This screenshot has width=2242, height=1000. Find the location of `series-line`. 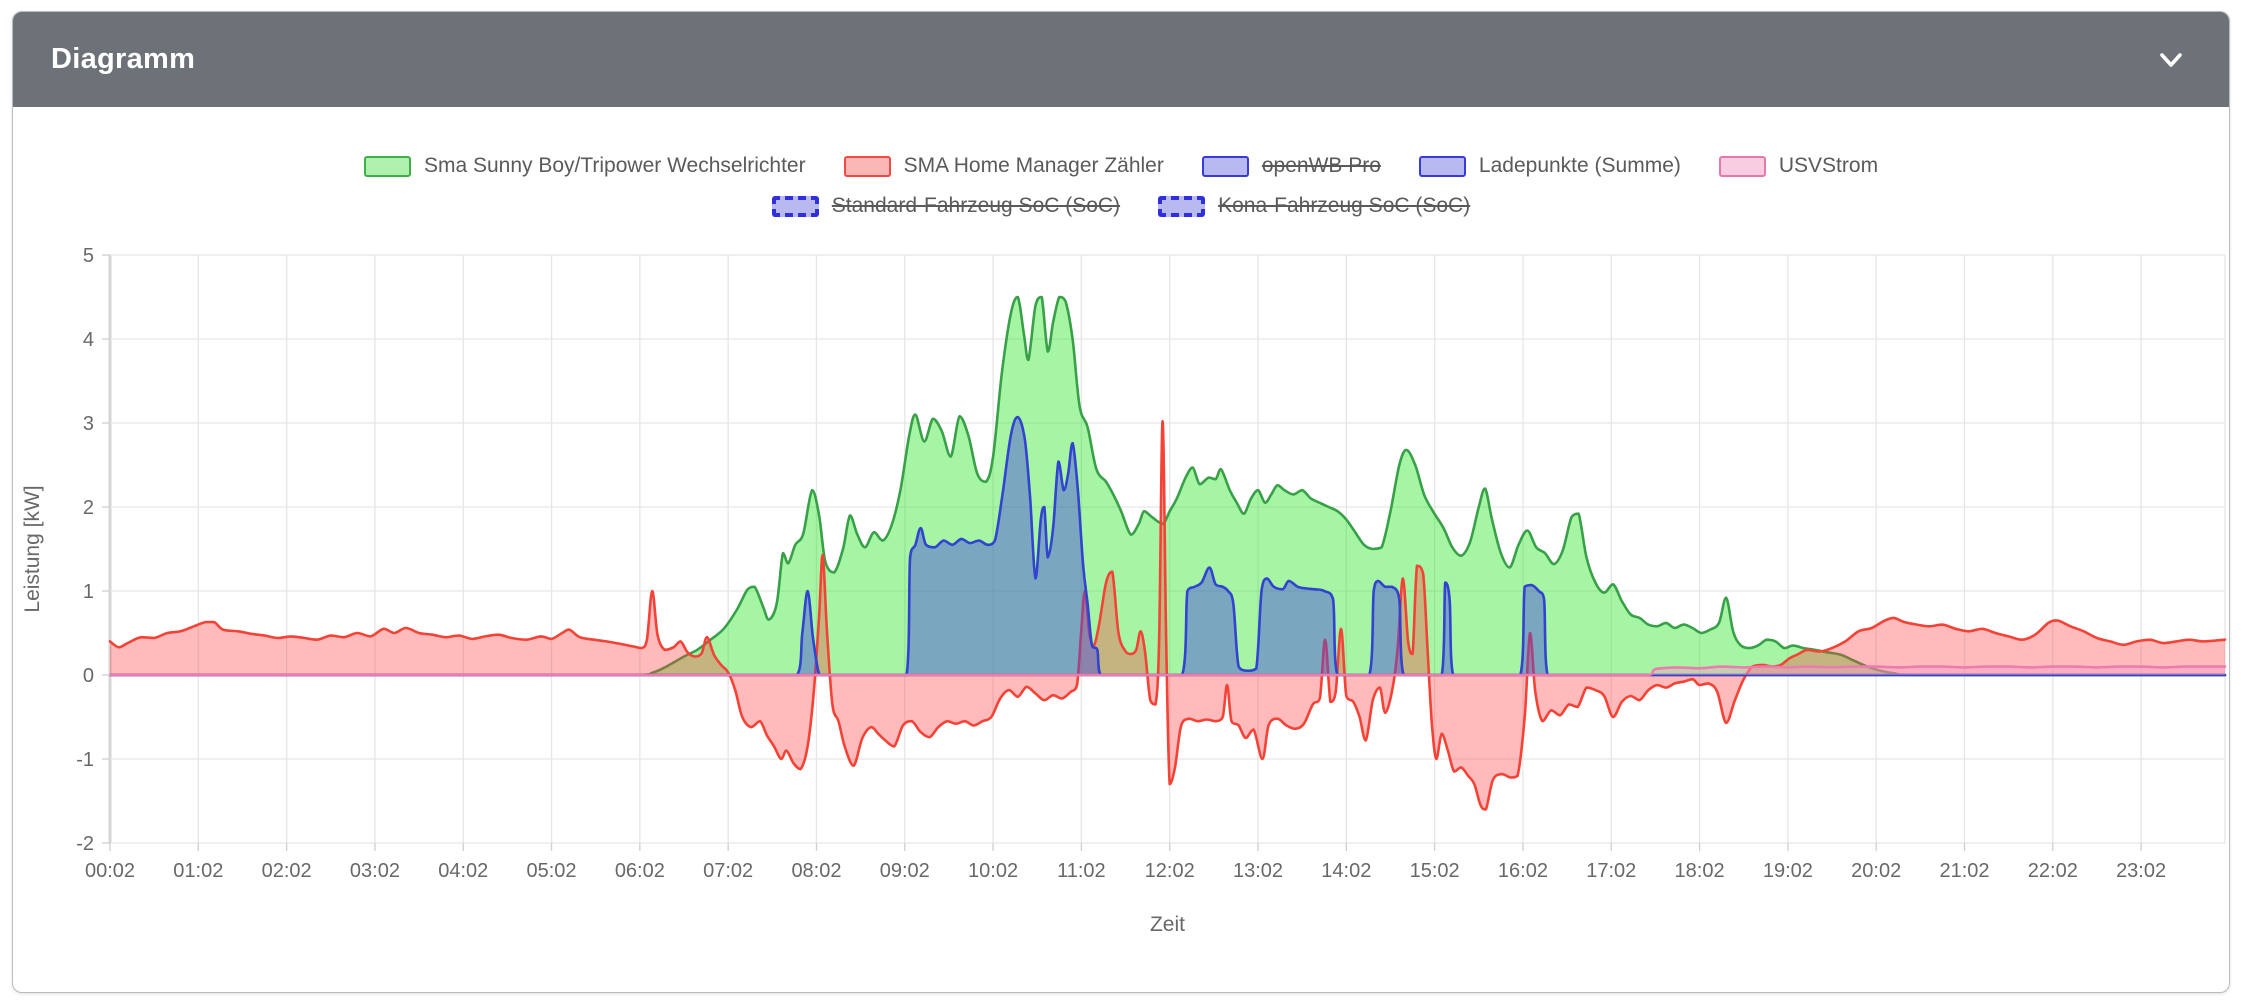

series-line is located at coordinates (1167, 671).